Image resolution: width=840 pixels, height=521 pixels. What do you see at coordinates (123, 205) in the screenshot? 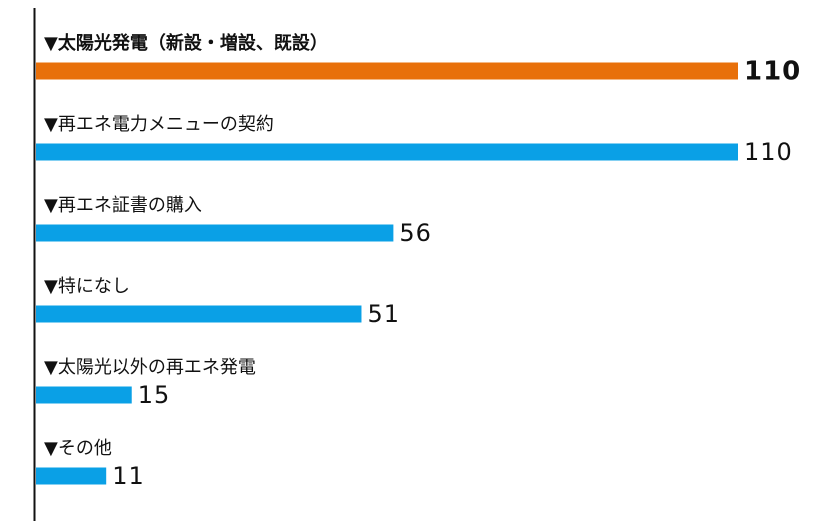
I see `category-label: ▼再エネ証書の購入` at bounding box center [123, 205].